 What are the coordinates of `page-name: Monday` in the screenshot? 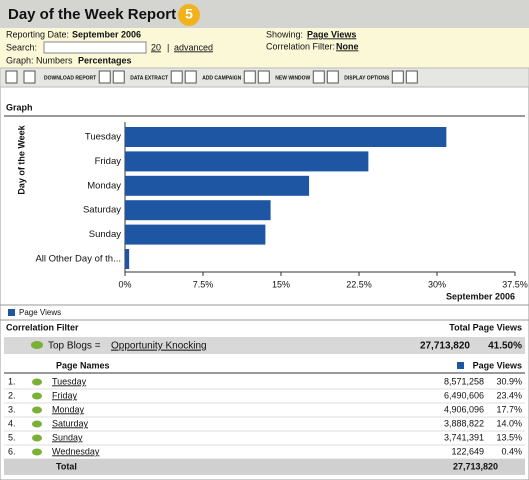 It's located at (68, 409).